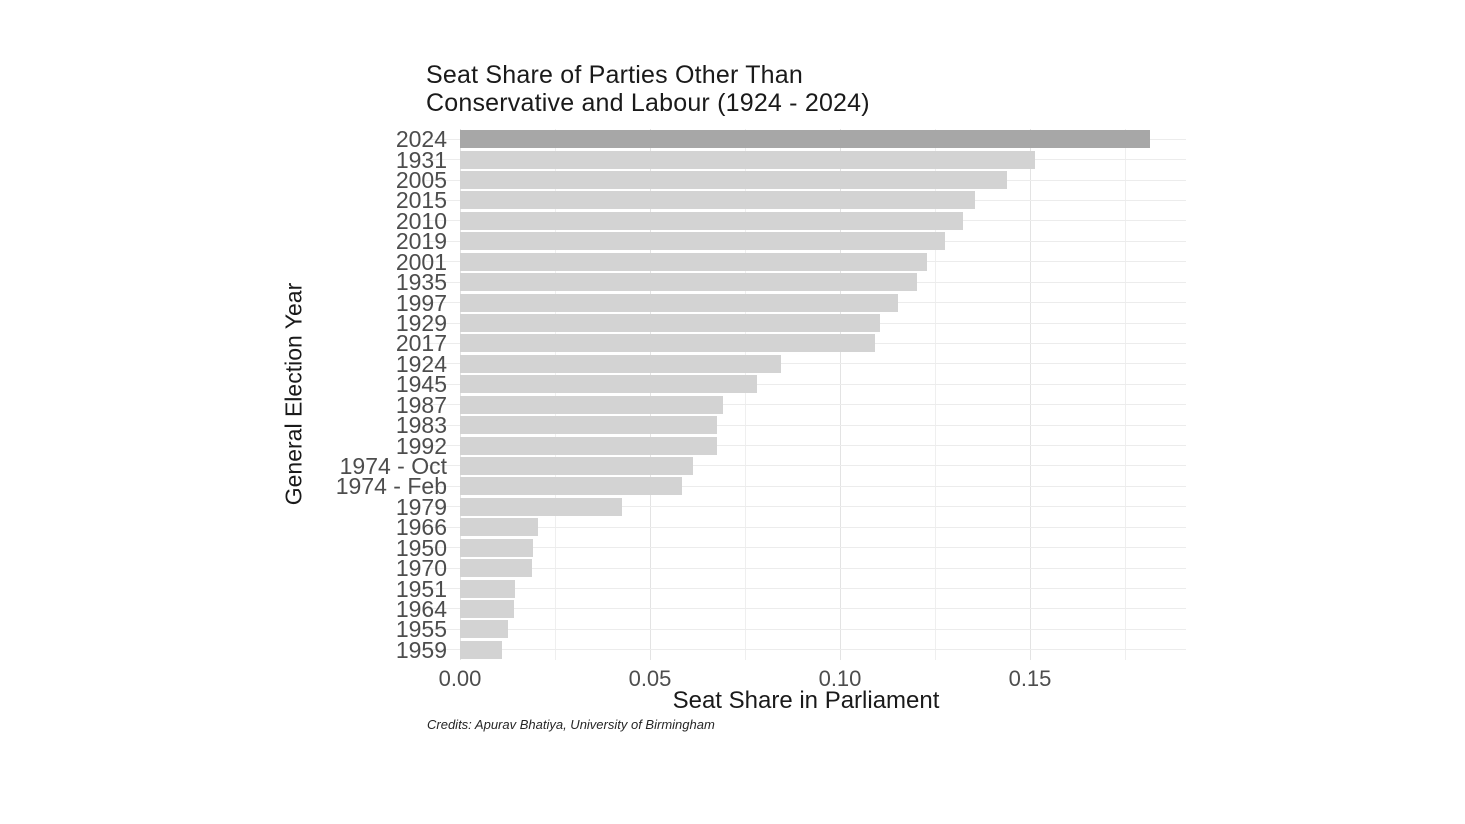 The width and height of the screenshot is (1465, 824). I want to click on chart-title-line2: Conservative and Labour (1924 - 2024), so click(648, 103).